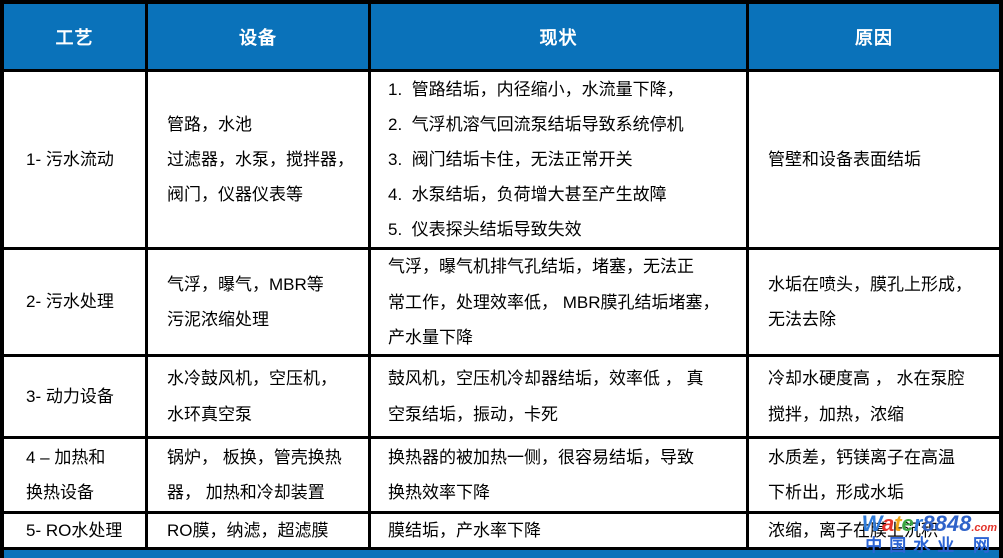 The width and height of the screenshot is (1003, 558). Describe the element at coordinates (66, 474) in the screenshot. I see `cell-text: 4 – 加热和 换热设备` at that location.